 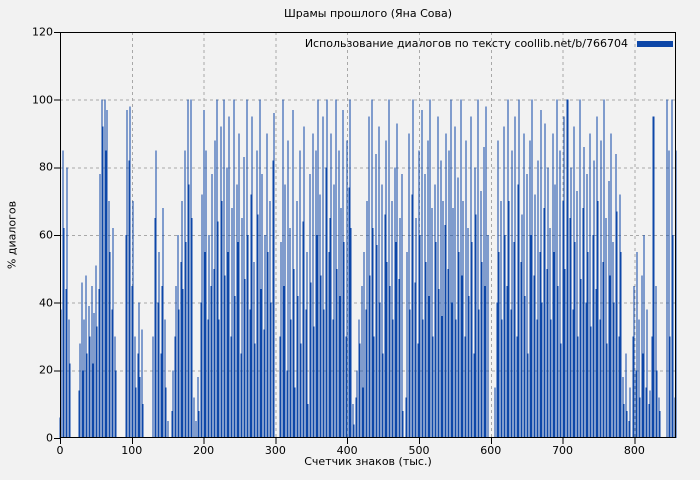 What do you see at coordinates (12, 235) in the screenshot?
I see `y-axis-label: % диалогов` at bounding box center [12, 235].